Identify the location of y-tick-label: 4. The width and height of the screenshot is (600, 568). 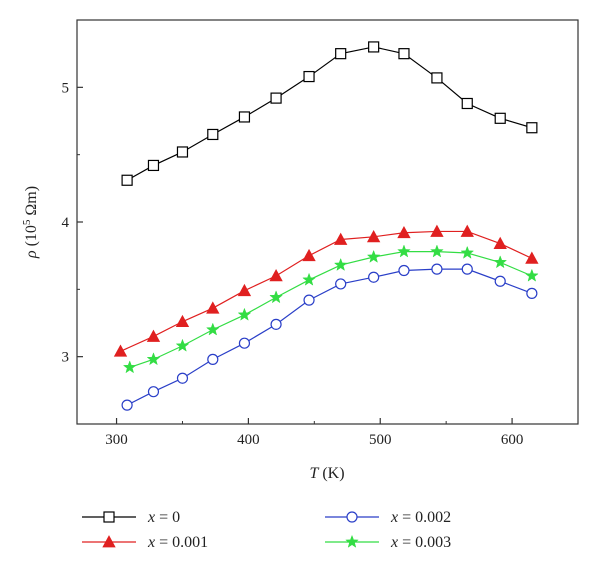
(66, 223).